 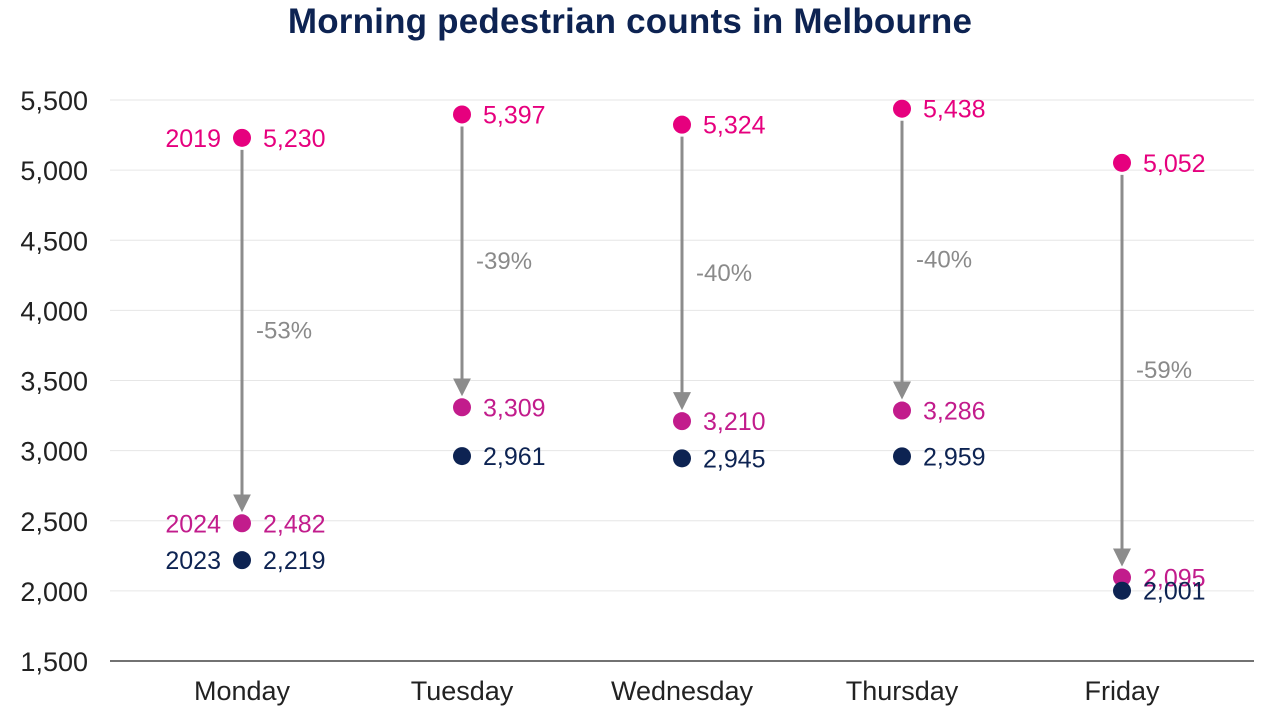 What do you see at coordinates (1122, 691) in the screenshot?
I see `x-tick-label: Friday` at bounding box center [1122, 691].